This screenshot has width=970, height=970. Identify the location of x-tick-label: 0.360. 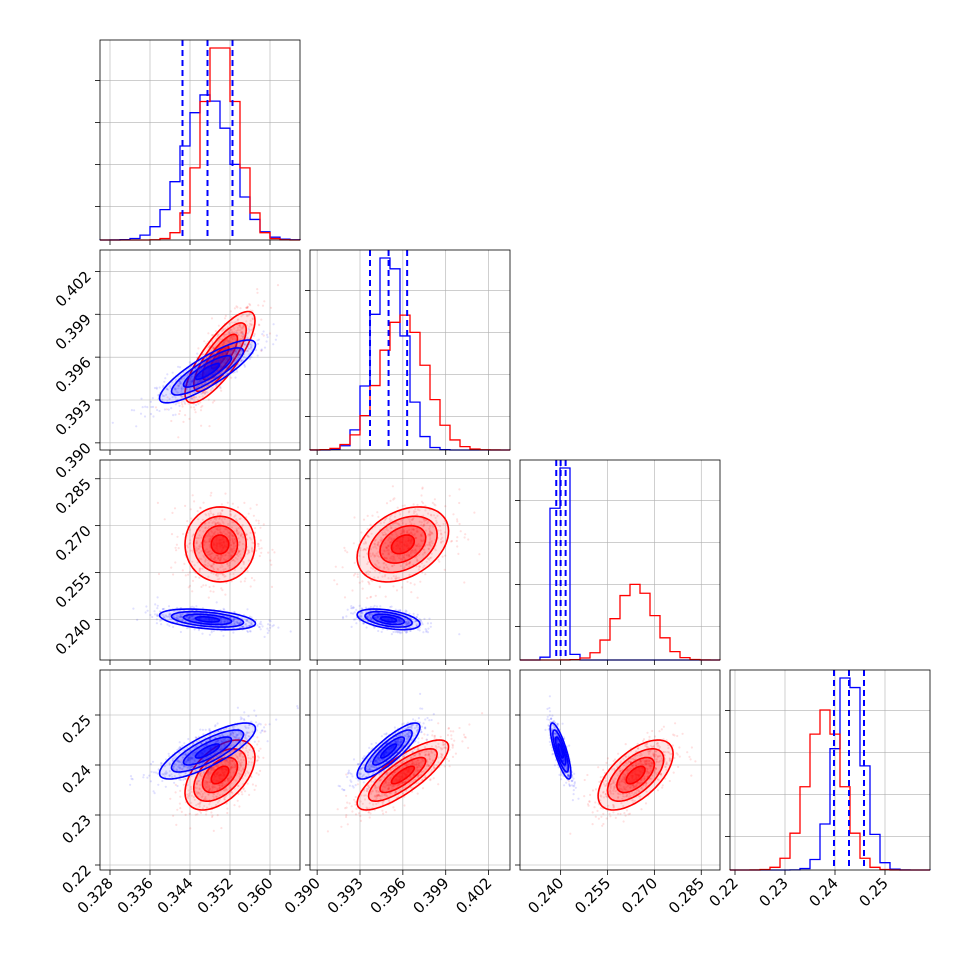
(255, 895).